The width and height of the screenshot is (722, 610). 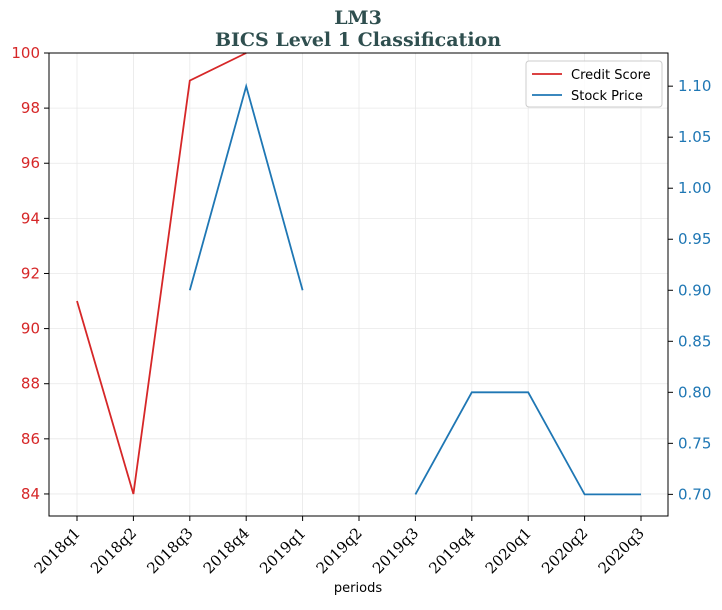 I want to click on x-tick-label: 2020q1, so click(x=508, y=550).